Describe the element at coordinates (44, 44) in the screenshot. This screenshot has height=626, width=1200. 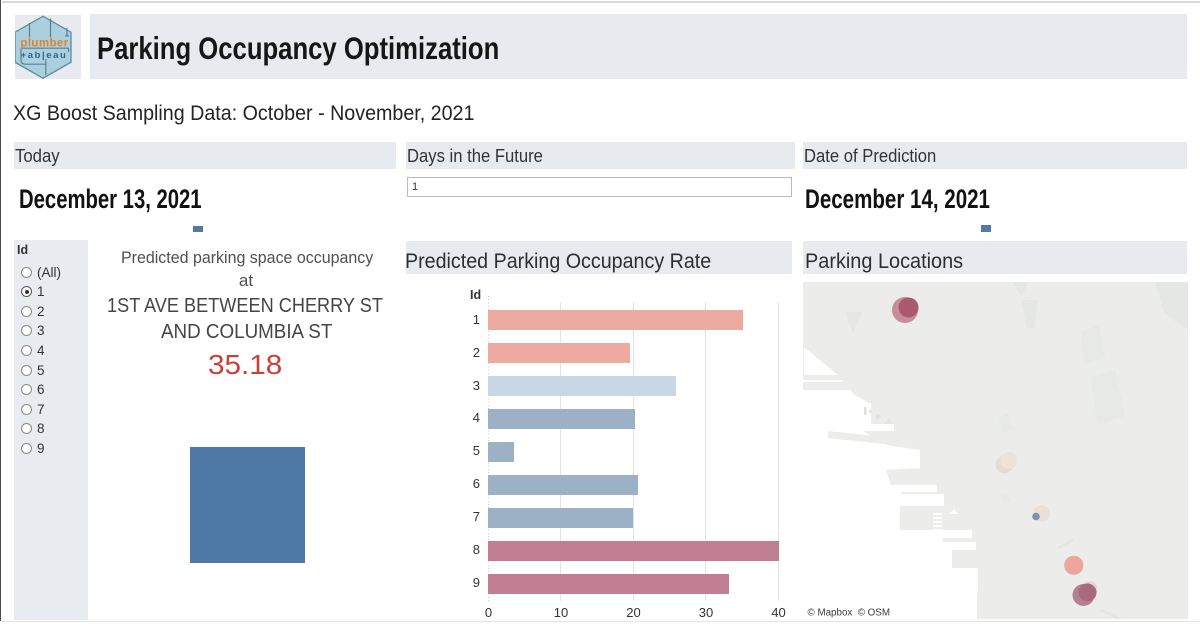
I see `svg-text: plumber` at that location.